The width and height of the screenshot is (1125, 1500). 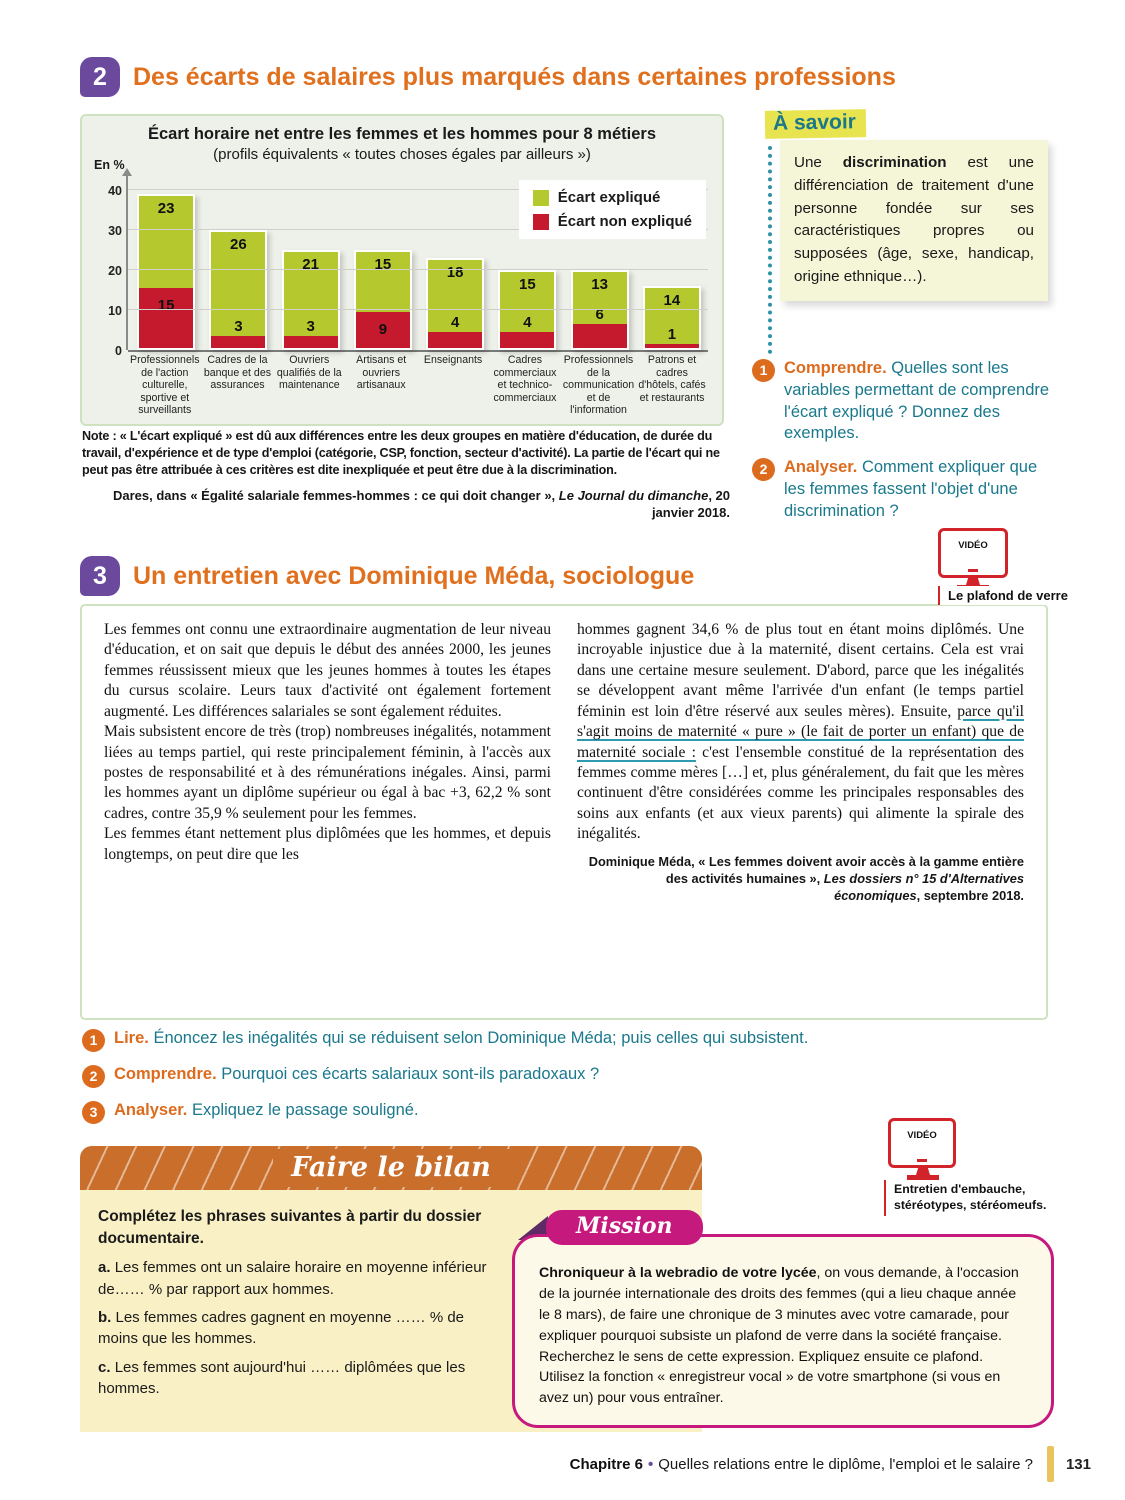 What do you see at coordinates (612, 209) in the screenshot?
I see `chart-legend: Écart expliqué Écart non expliqué` at bounding box center [612, 209].